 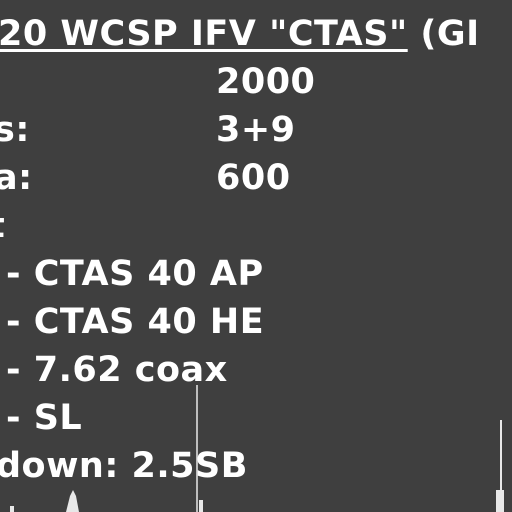 What do you see at coordinates (16, 178) in the screenshot?
I see `spec-label-stat: a:` at bounding box center [16, 178].